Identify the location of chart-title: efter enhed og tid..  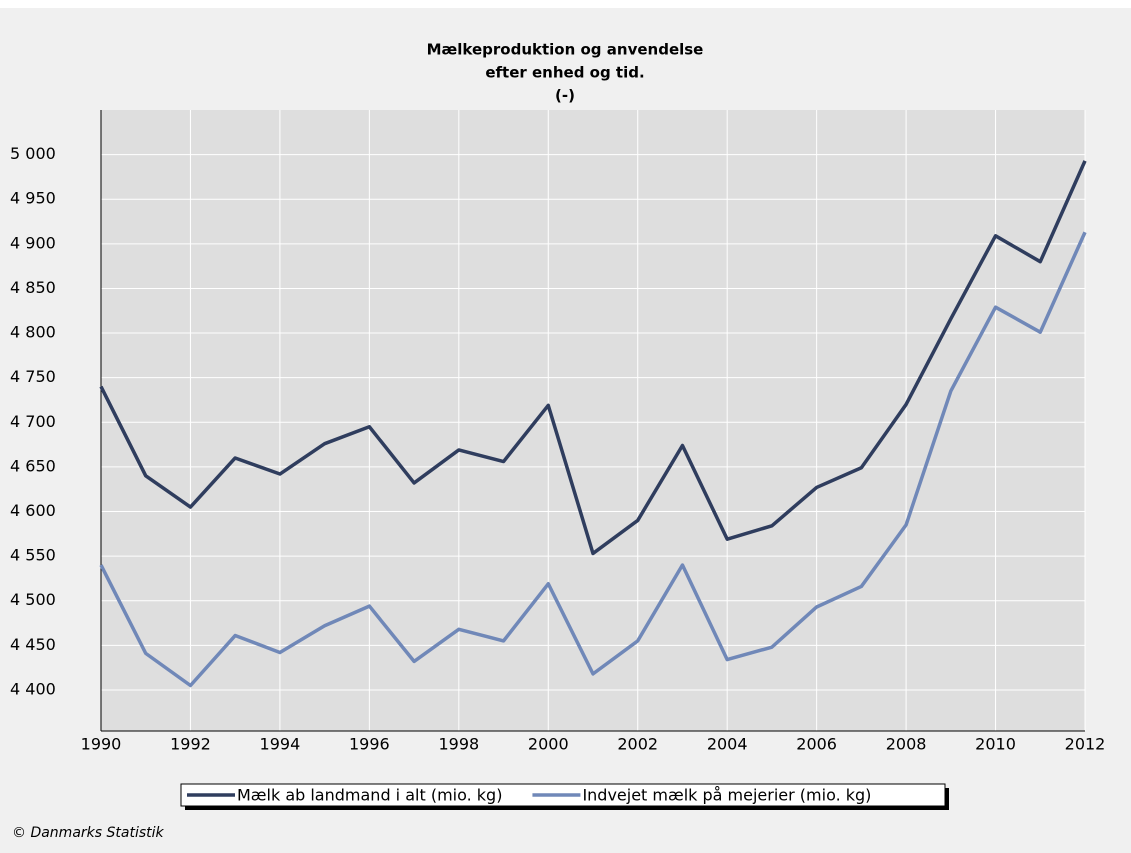
(564, 73).